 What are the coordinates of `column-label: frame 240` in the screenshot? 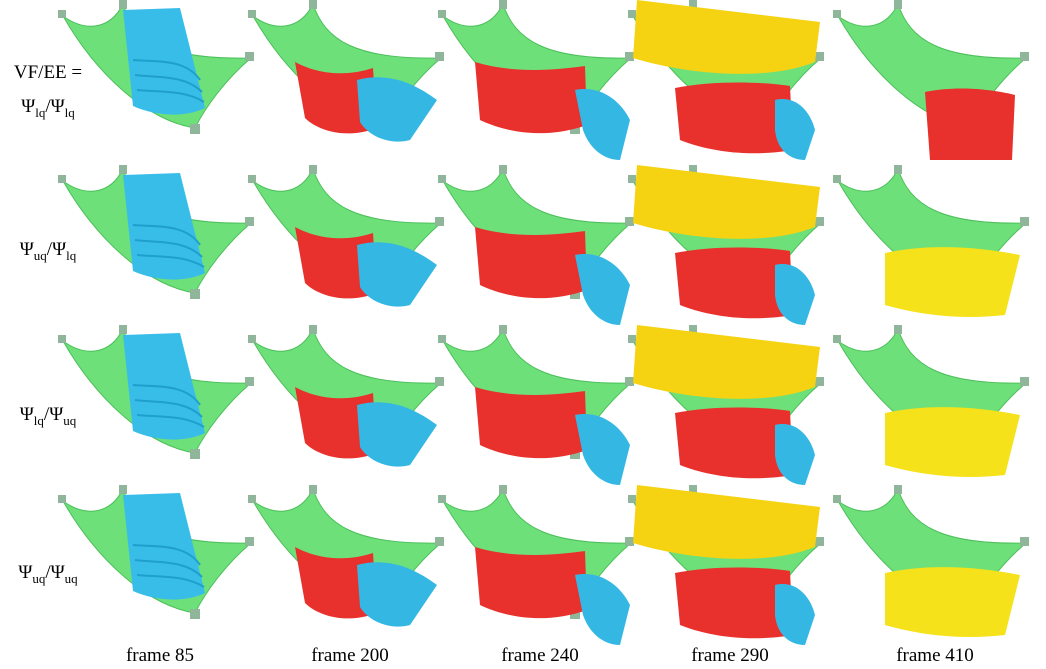 It's located at (540, 655).